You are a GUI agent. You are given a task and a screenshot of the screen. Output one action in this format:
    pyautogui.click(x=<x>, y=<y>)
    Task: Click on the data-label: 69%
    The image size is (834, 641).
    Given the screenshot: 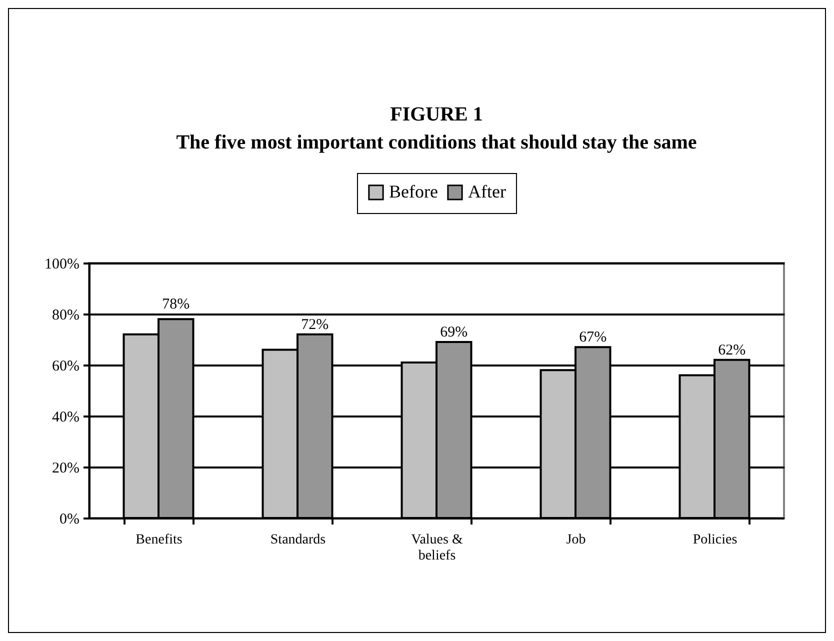 What is the action you would take?
    pyautogui.click(x=454, y=332)
    